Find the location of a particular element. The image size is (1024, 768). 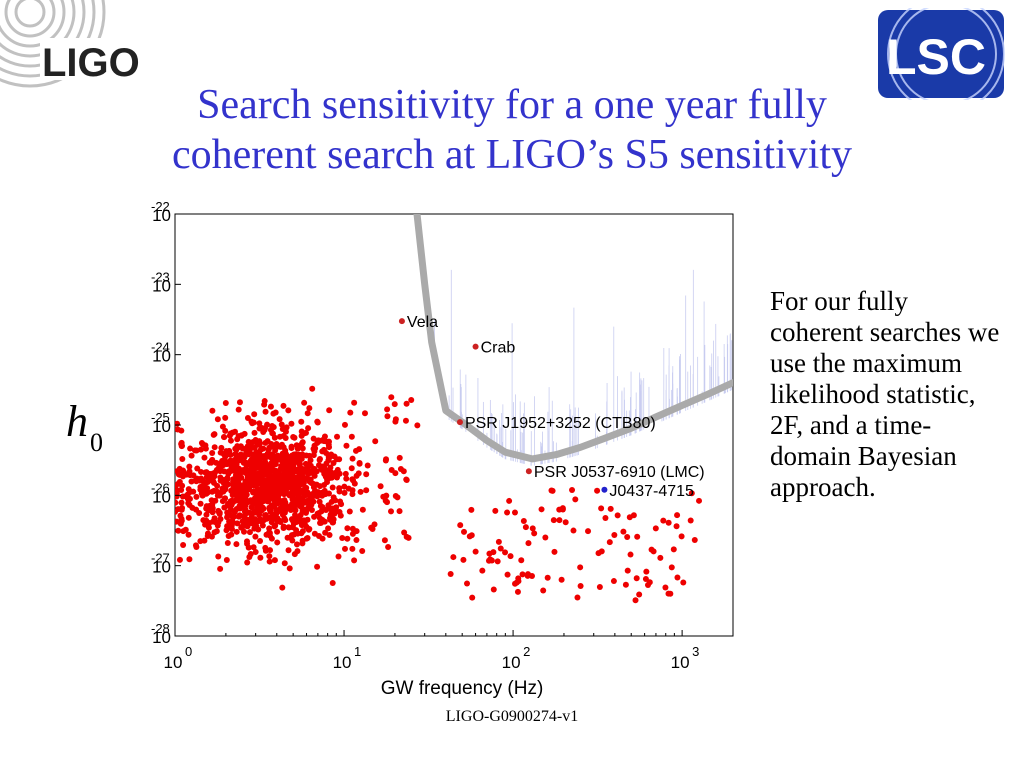

labeled-pulsar-point is located at coordinates (459, 422).